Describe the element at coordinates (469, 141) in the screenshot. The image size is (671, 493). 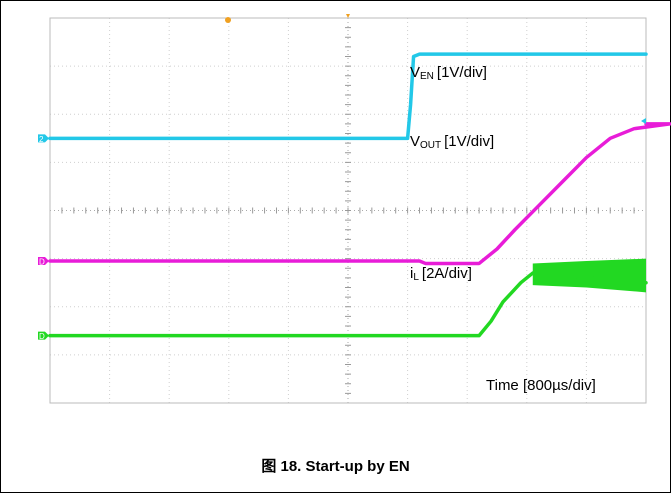
I see `vout-scale: [1V/div]` at that location.